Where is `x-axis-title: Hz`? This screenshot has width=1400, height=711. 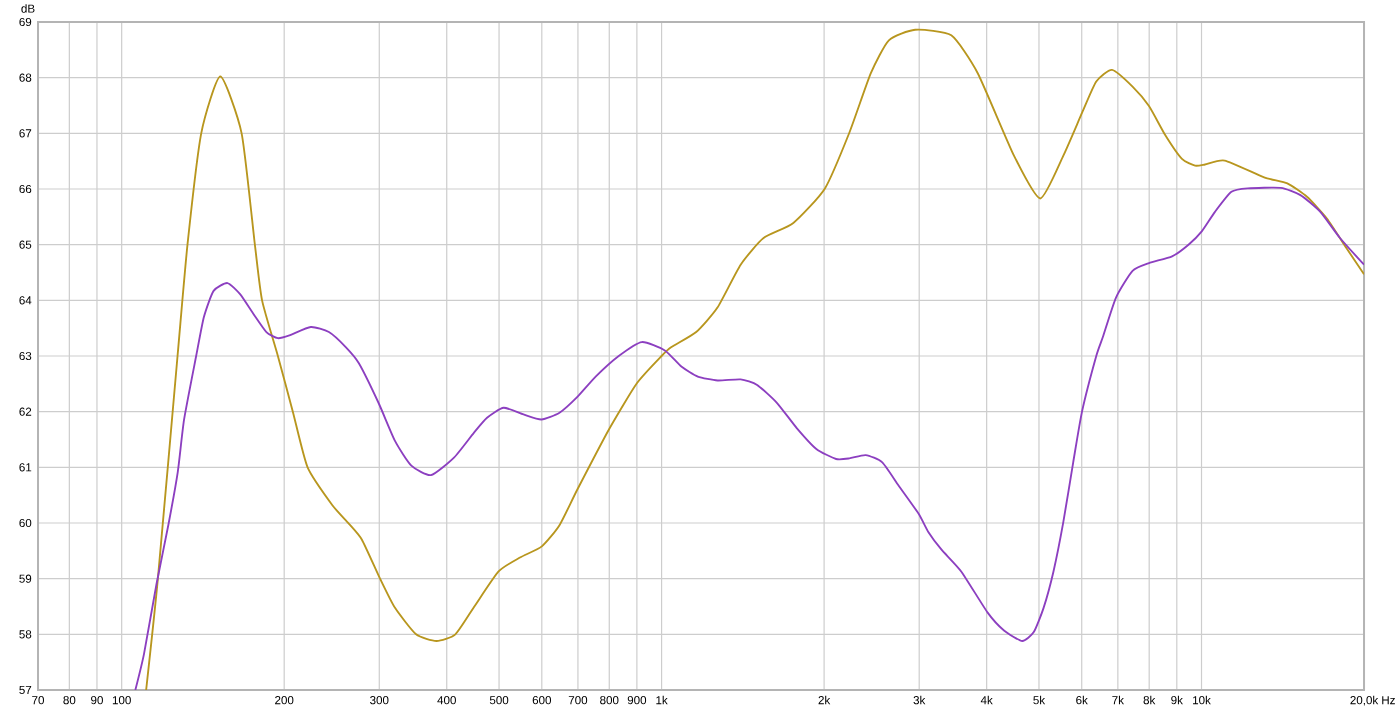 x-axis-title: Hz is located at coordinates (1388, 700).